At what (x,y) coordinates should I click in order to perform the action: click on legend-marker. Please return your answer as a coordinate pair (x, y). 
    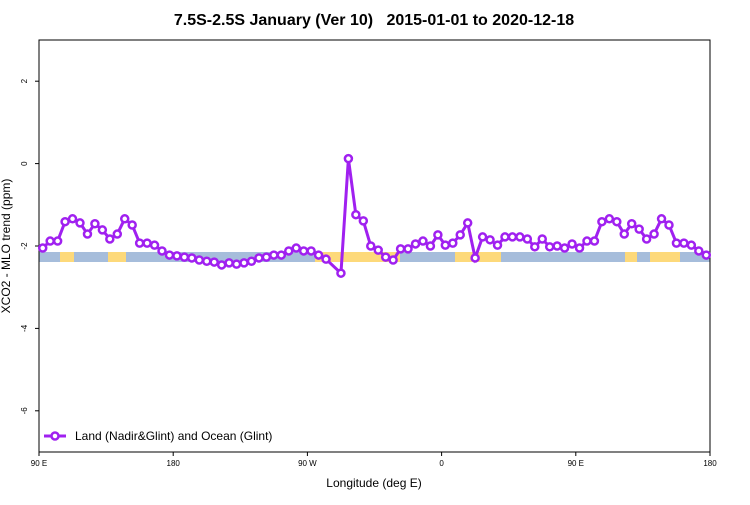
    Looking at the image, I should click on (55, 436).